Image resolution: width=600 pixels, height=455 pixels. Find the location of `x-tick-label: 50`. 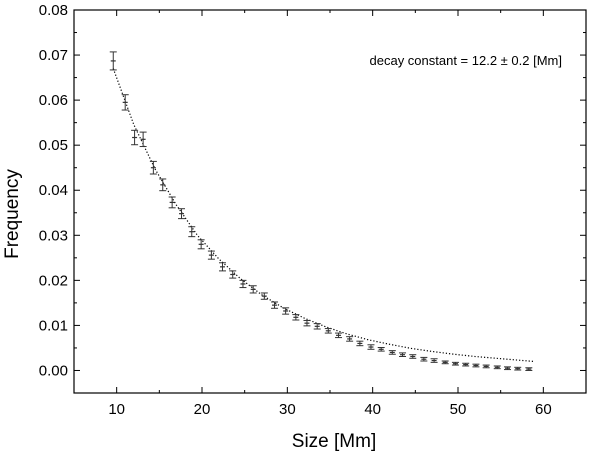

x-tick-label: 50 is located at coordinates (458, 409).